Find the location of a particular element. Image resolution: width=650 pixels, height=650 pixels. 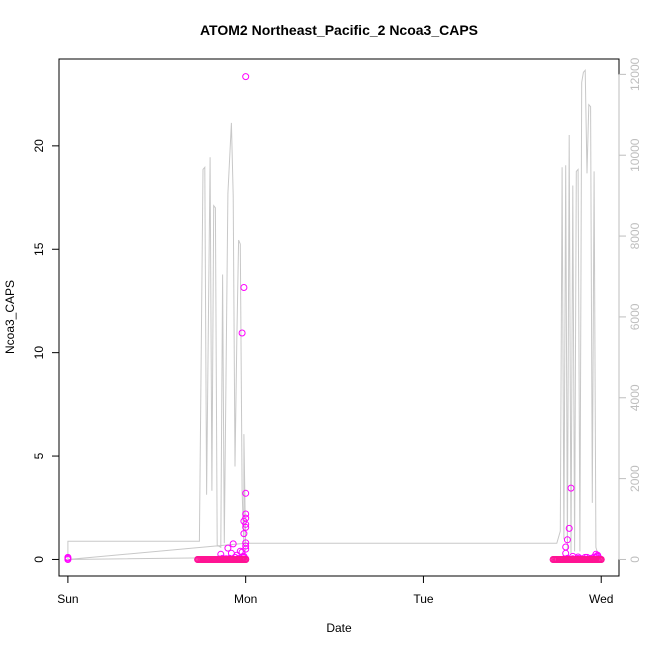

y-tick-label: 0 is located at coordinates (39, 559).